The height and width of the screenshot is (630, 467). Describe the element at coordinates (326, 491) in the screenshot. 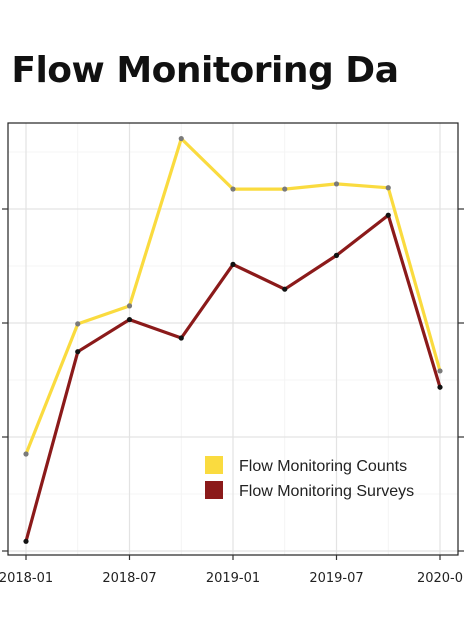

I see `legend-label-1: Flow Monitoring Surveys` at that location.